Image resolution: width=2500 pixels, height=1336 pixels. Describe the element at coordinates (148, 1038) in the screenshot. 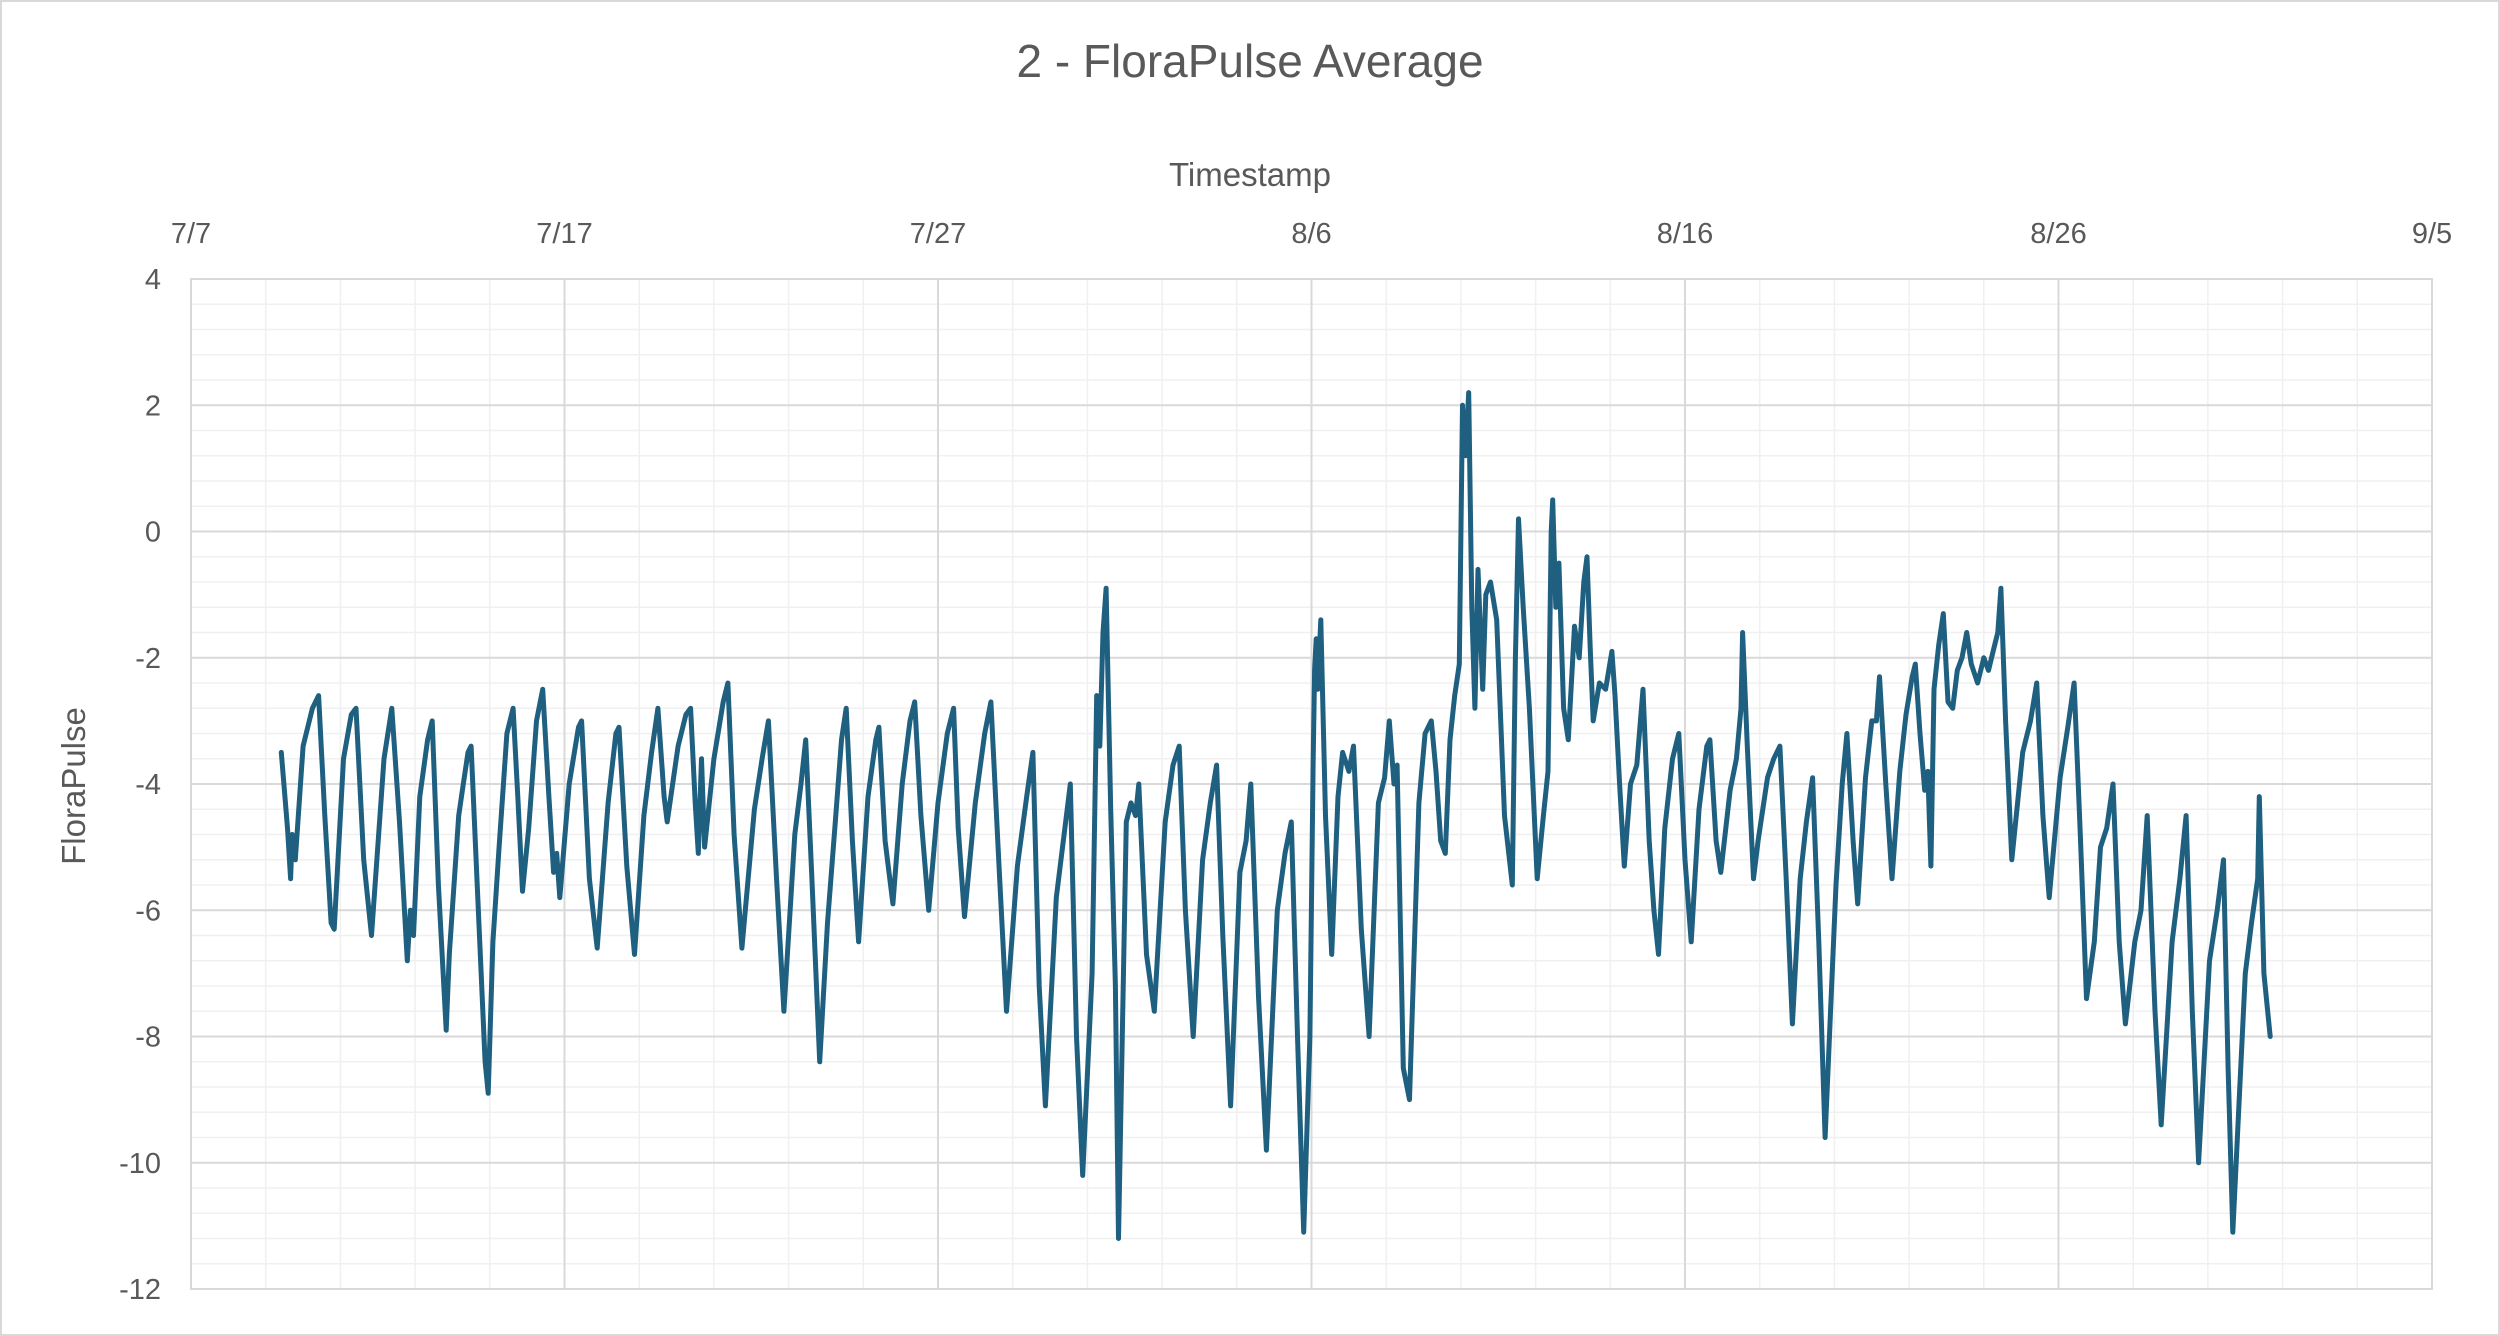

I see `y-tick-label: -8` at that location.